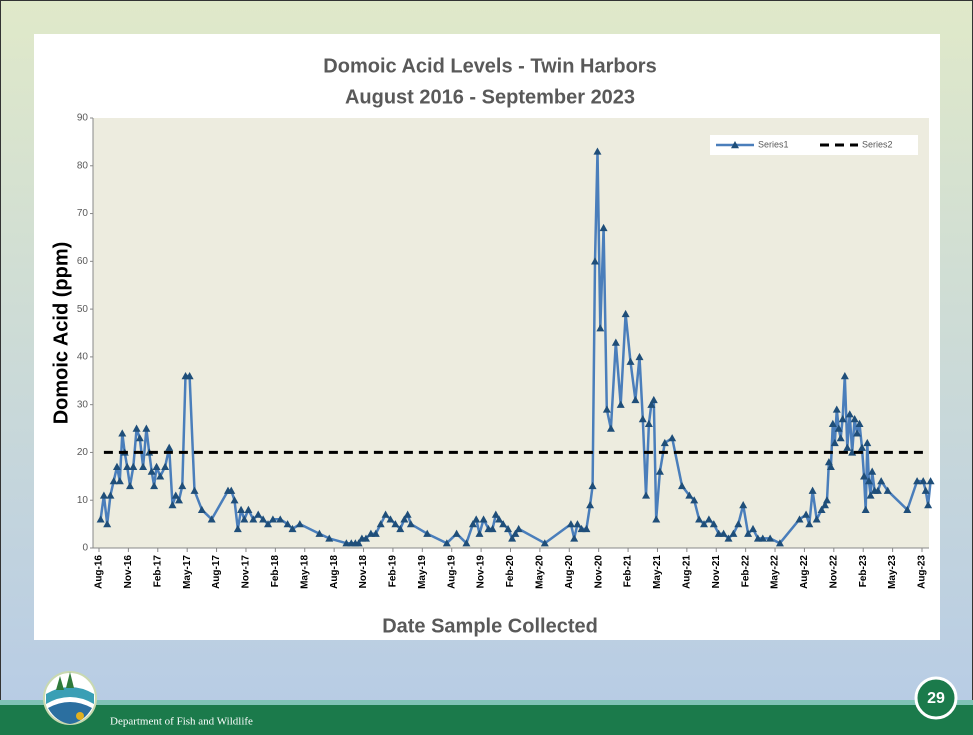 This screenshot has height=735, width=973. I want to click on y-tick-label: 10, so click(83, 500).